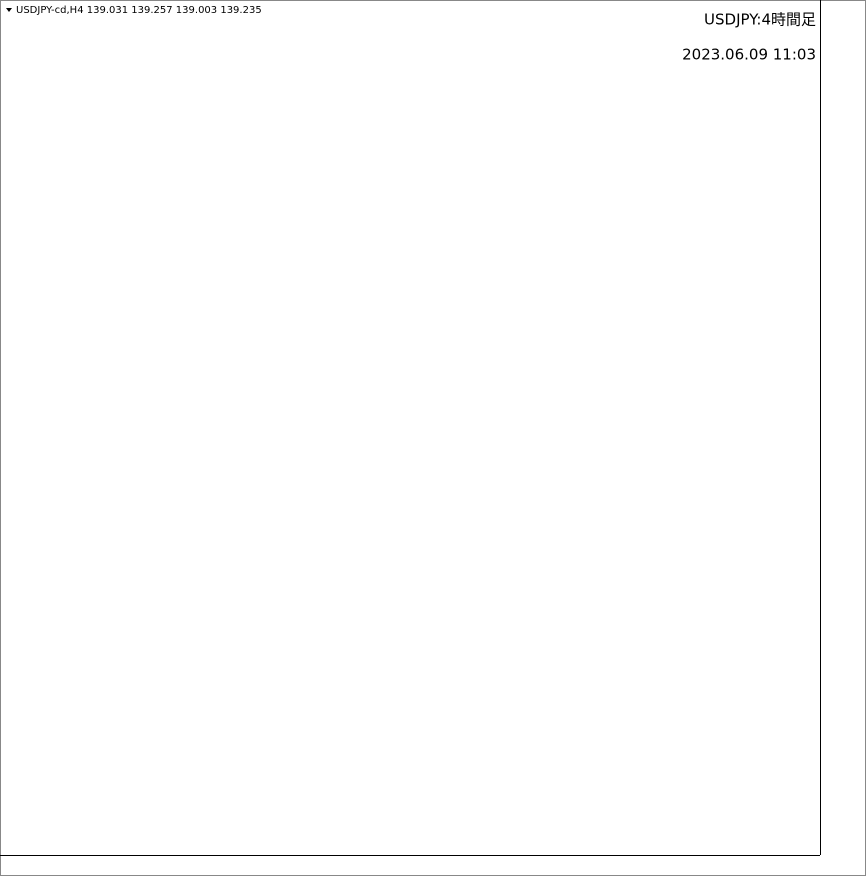 The width and height of the screenshot is (866, 876). Describe the element at coordinates (760, 20) in the screenshot. I see `chart-title: USDJPY:4時間足` at that location.